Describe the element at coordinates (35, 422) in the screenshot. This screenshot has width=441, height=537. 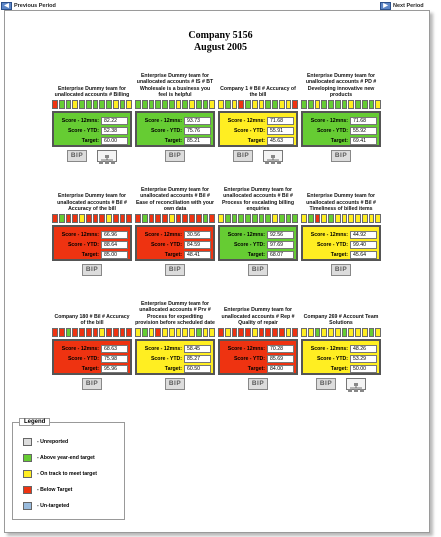
I see `legend-title: Legend` at that location.